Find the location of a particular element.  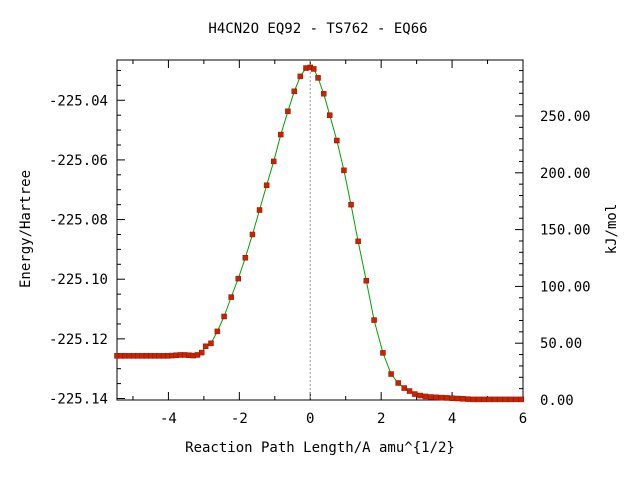

x-tick-label: -4 is located at coordinates (168, 419).